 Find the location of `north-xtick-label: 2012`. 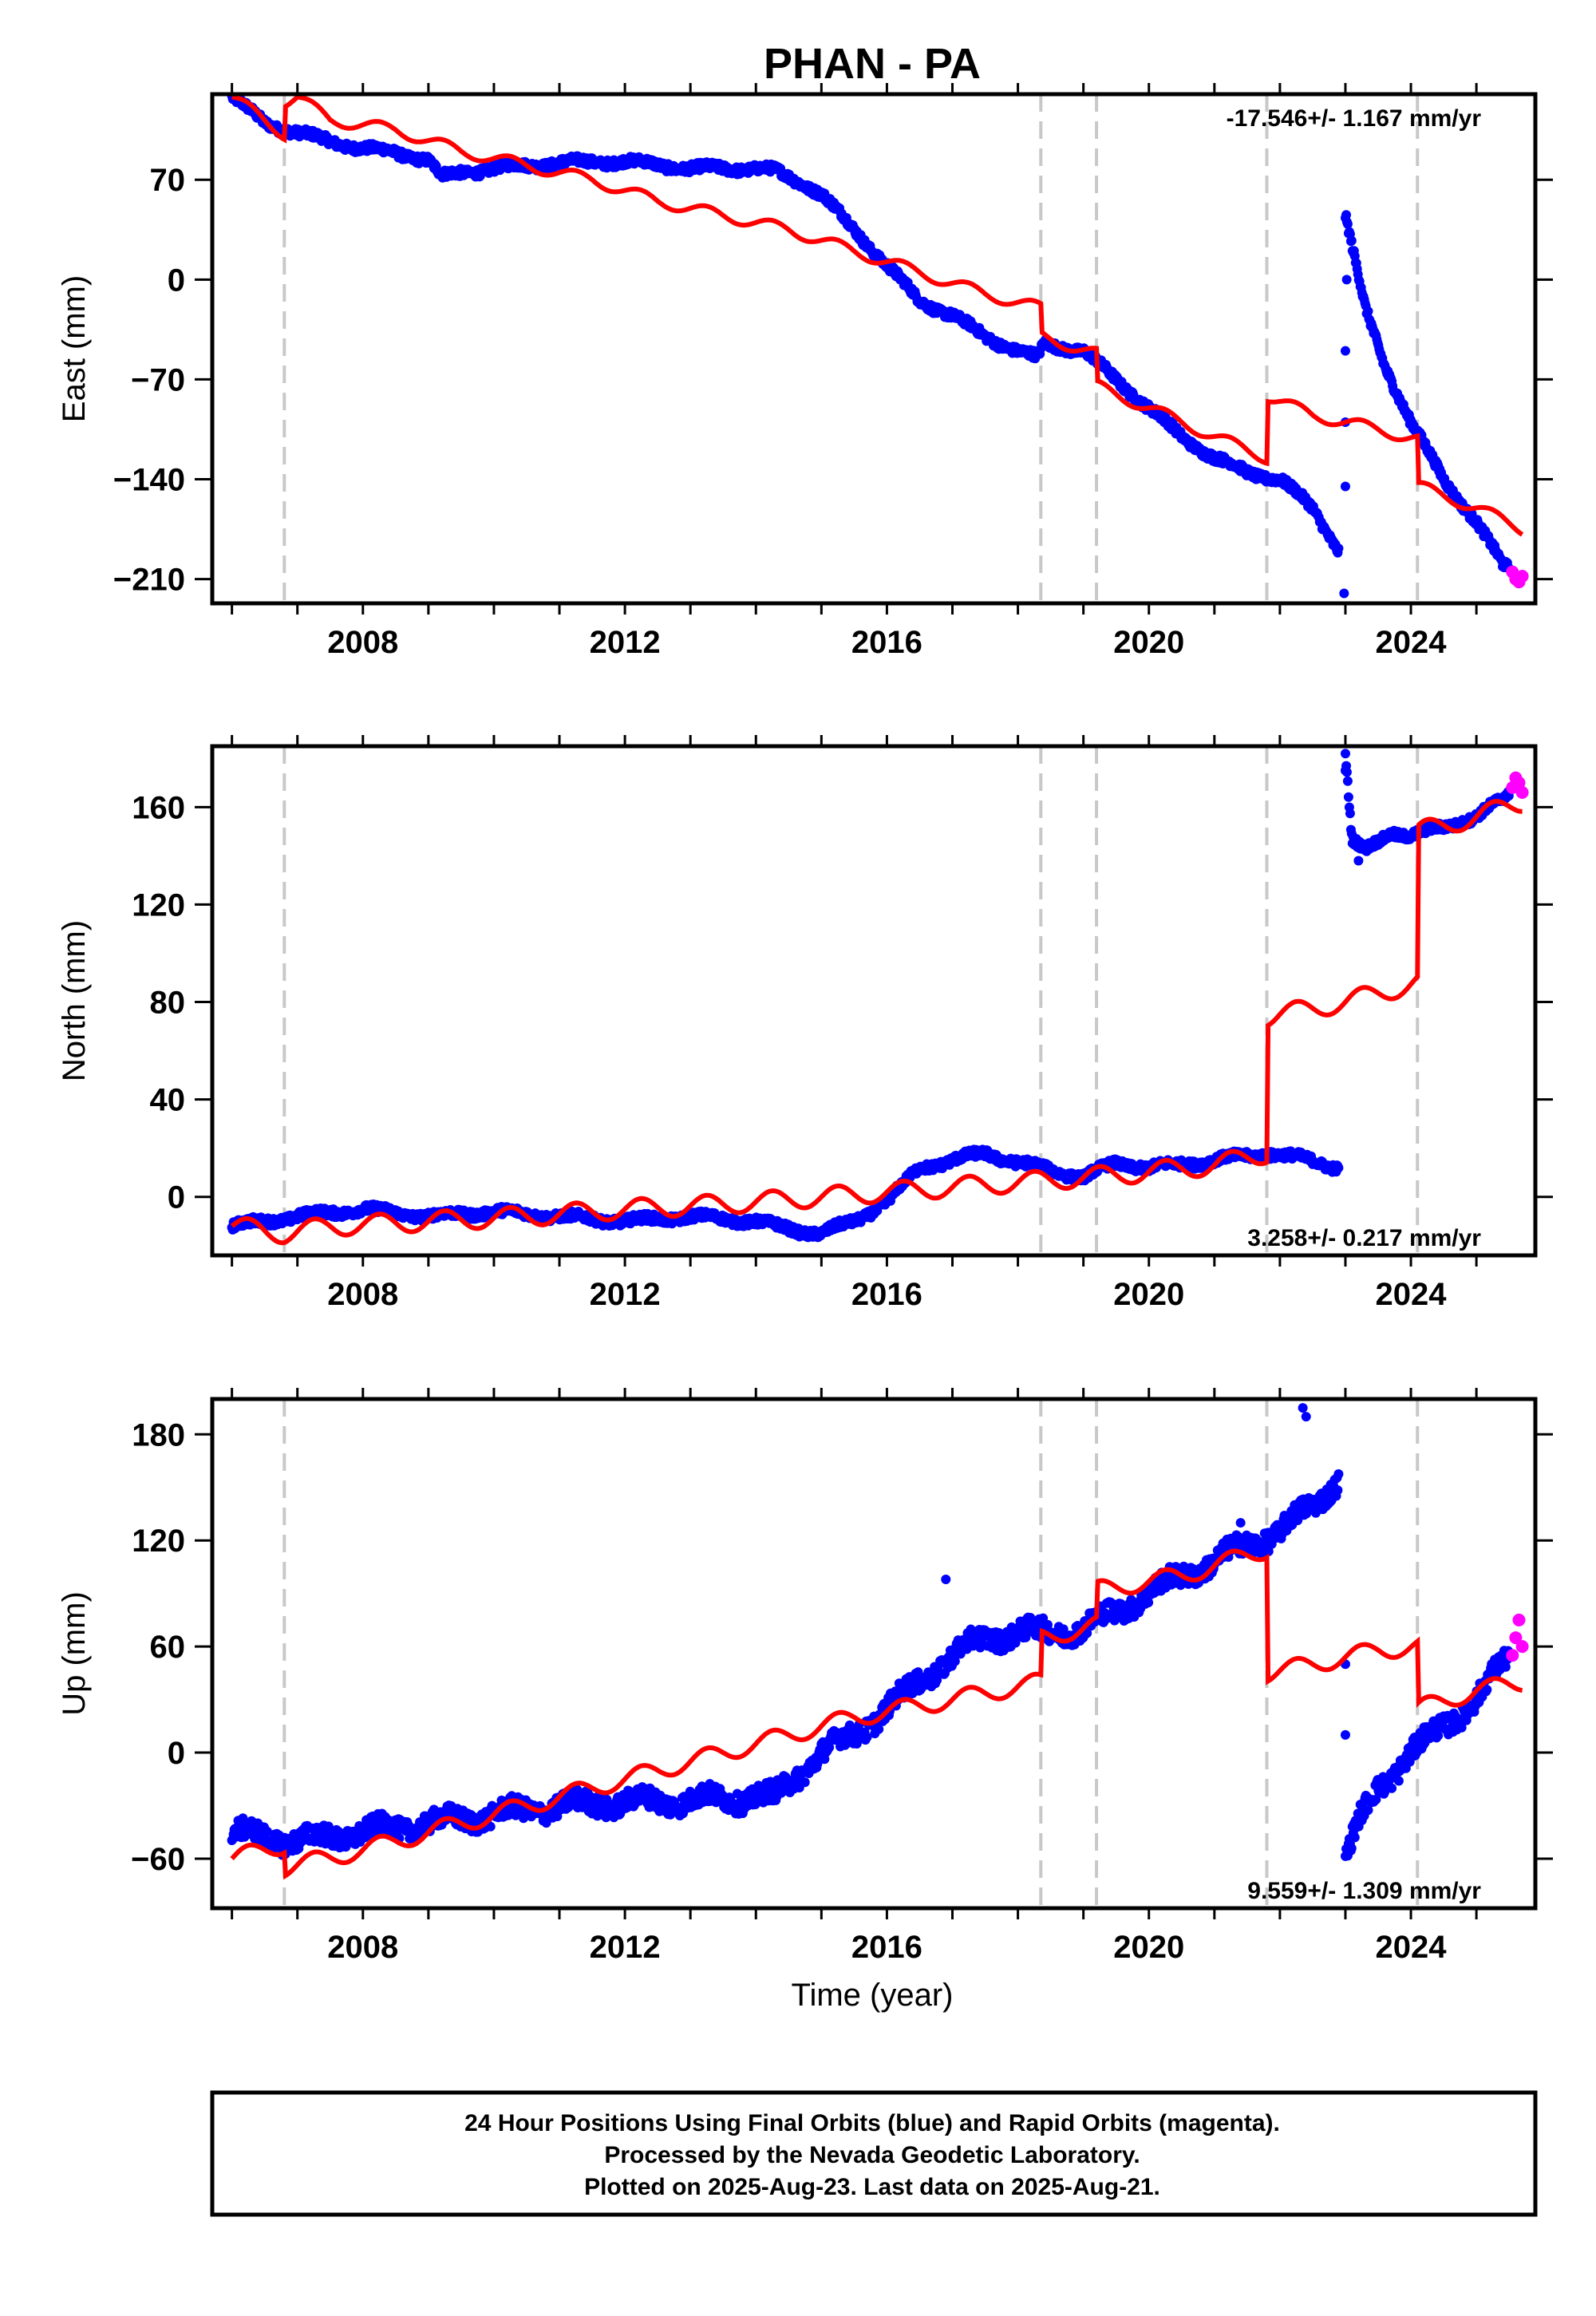

north-xtick-label: 2012 is located at coordinates (625, 1294).